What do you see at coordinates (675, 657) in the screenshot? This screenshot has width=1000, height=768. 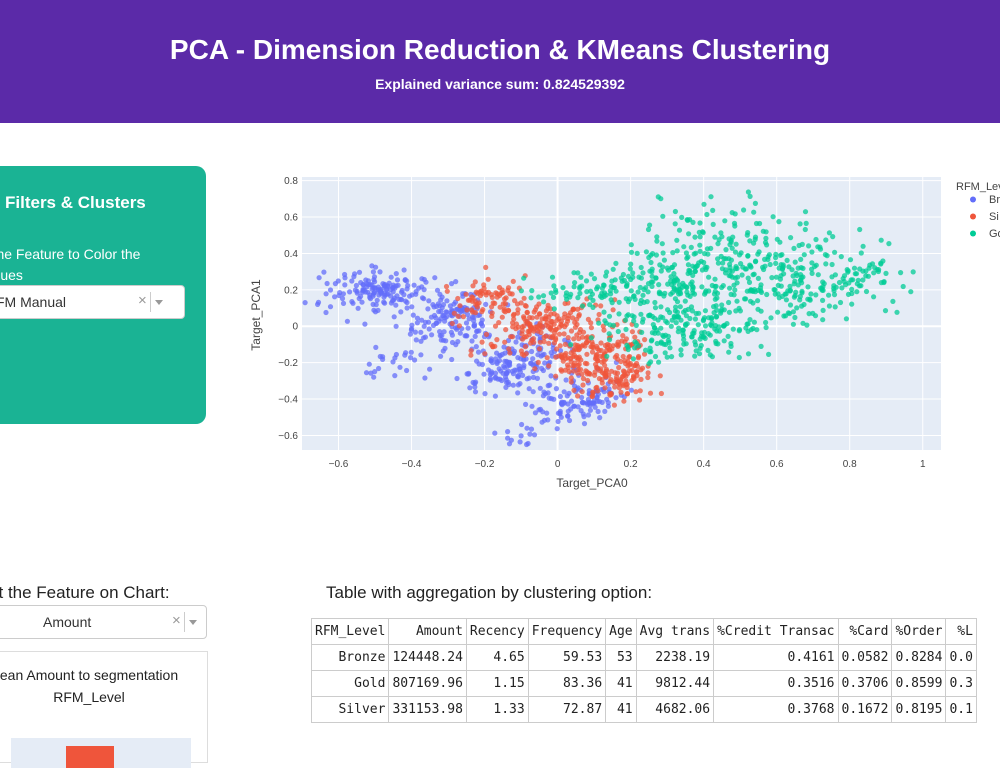 I see `table-cell: 2238.19` at bounding box center [675, 657].